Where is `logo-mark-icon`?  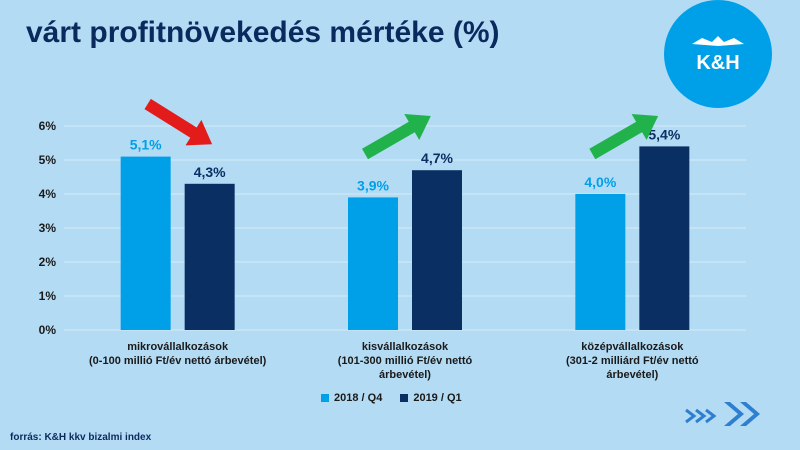 logo-mark-icon is located at coordinates (718, 41).